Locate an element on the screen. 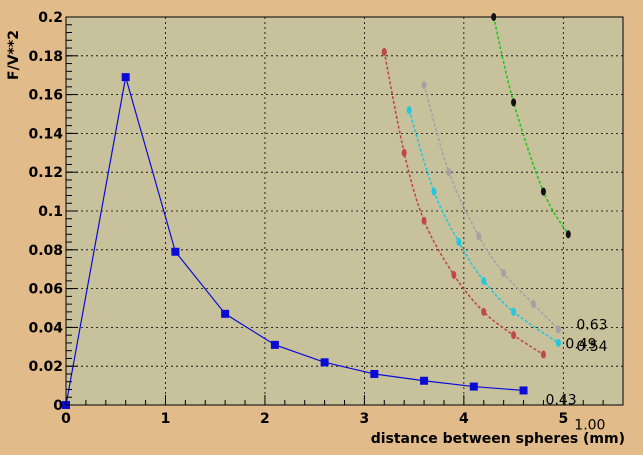 This screenshot has width=643, height=455. y-tick-label: 0.2 is located at coordinates (50, 18).